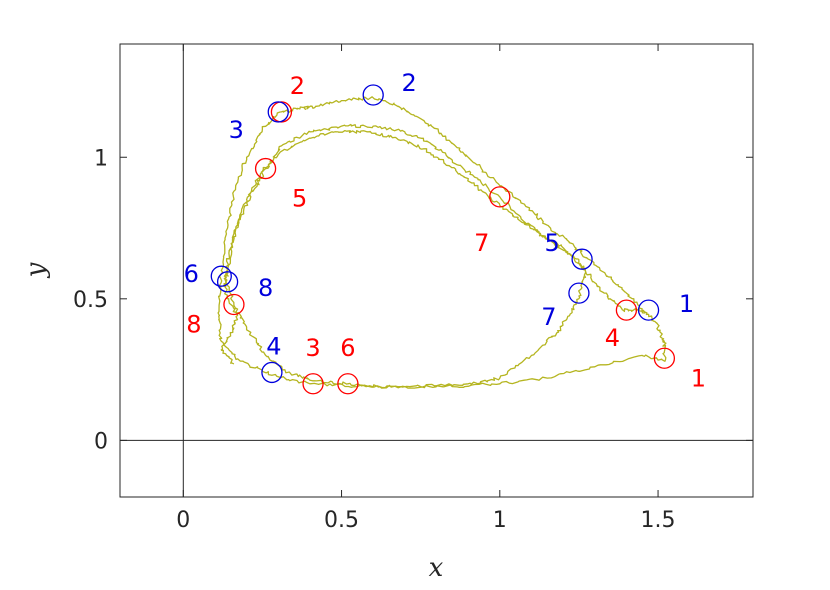 This screenshot has width=830, height=590. Describe the element at coordinates (481, 243) in the screenshot. I see `red-marker-label: 7` at that location.